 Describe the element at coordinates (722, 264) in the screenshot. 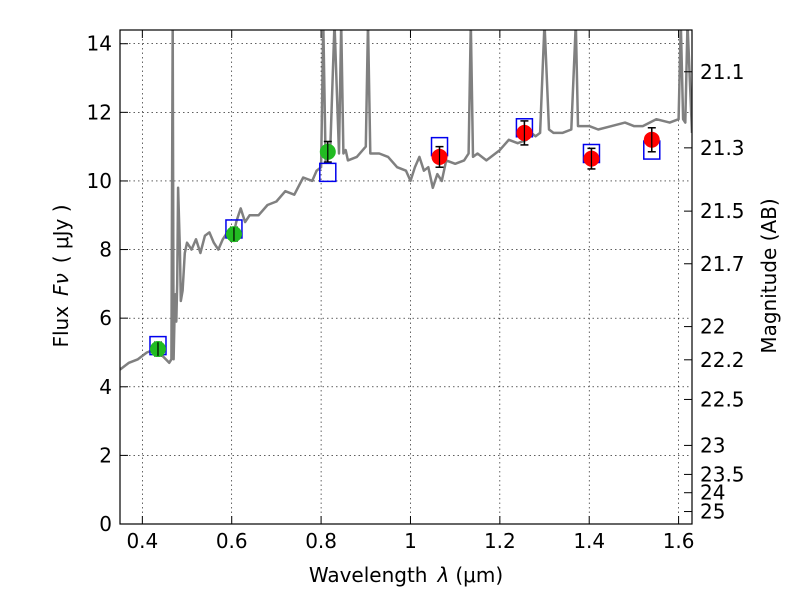

I see `right-axis-tick-label: 21.7` at that location.